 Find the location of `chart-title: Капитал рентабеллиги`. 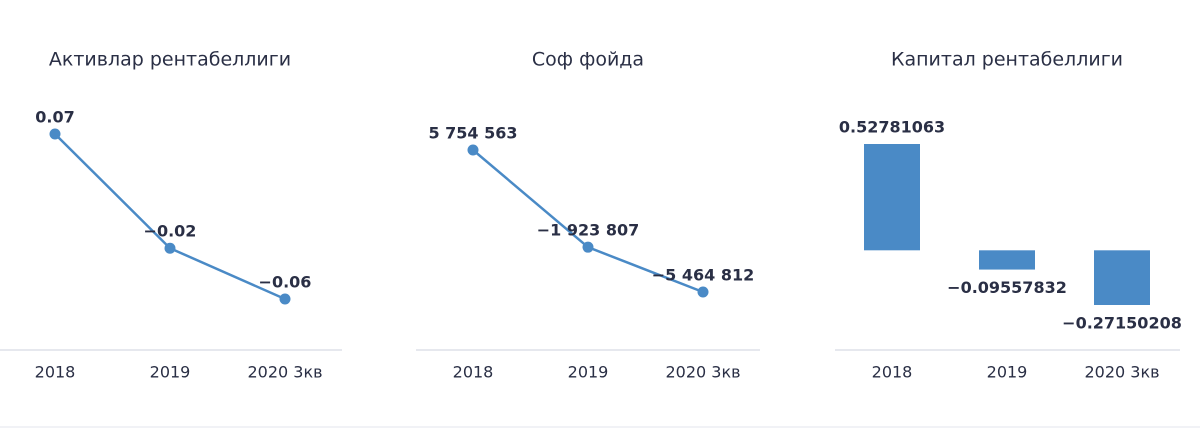

chart-title: Капитал рентабеллиги is located at coordinates (1007, 60).